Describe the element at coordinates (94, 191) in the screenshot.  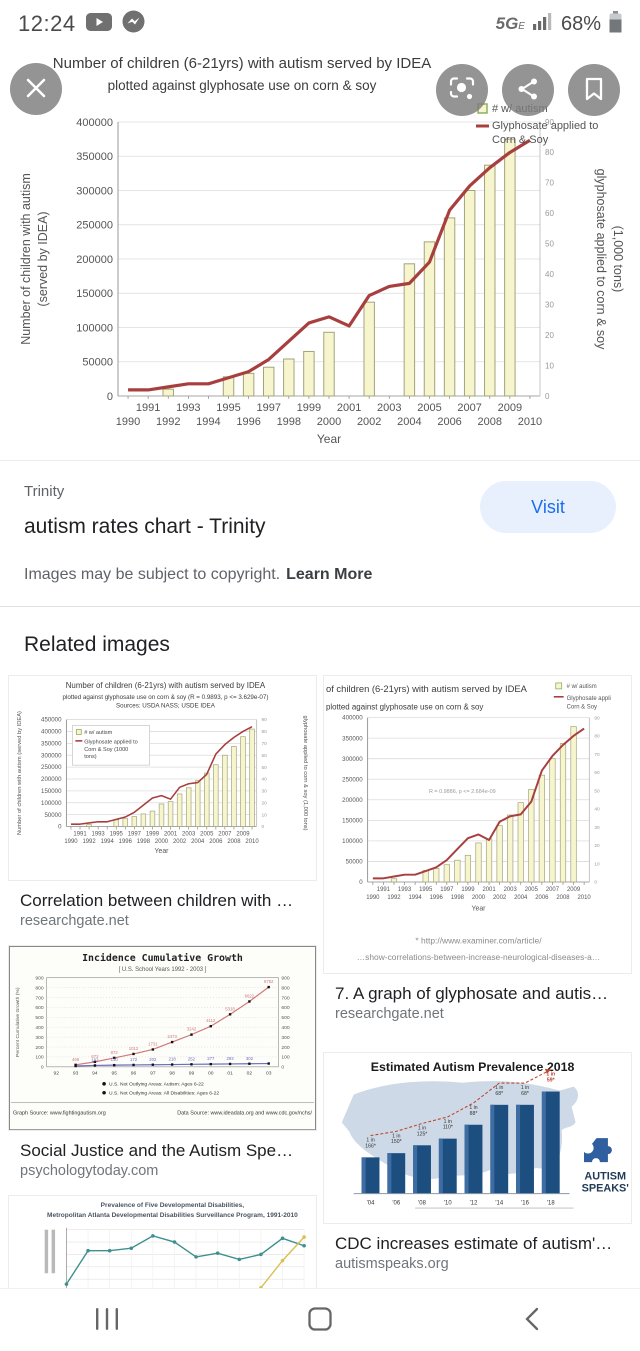
I see `svg-text: 300000` at that location.